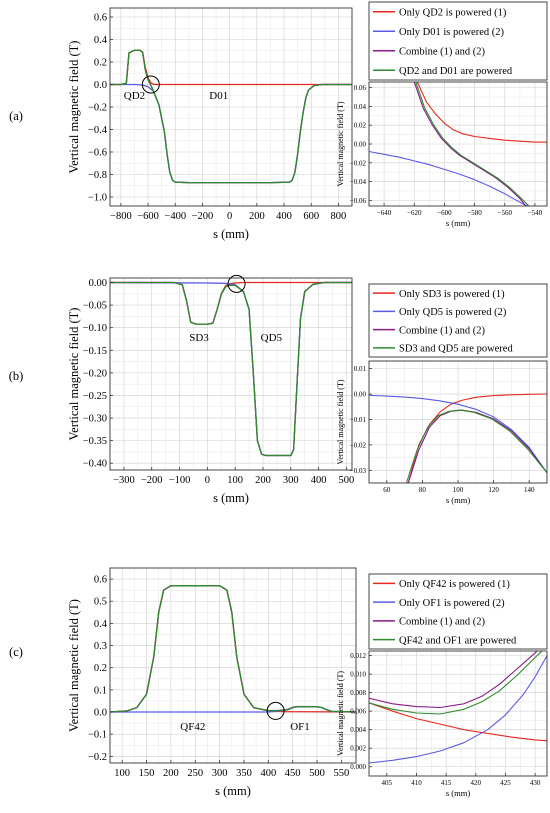 The image size is (550, 813). I want to click on x-tick-label: −300, so click(124, 480).